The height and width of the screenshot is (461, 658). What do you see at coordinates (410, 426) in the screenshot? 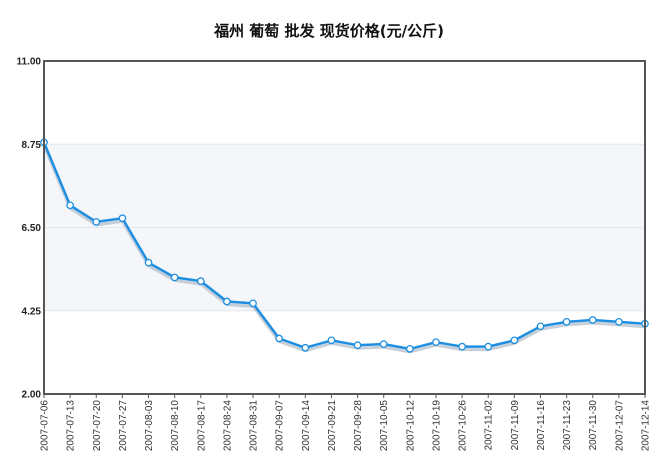
I see `x-tick-label: 2007-10-12` at bounding box center [410, 426].